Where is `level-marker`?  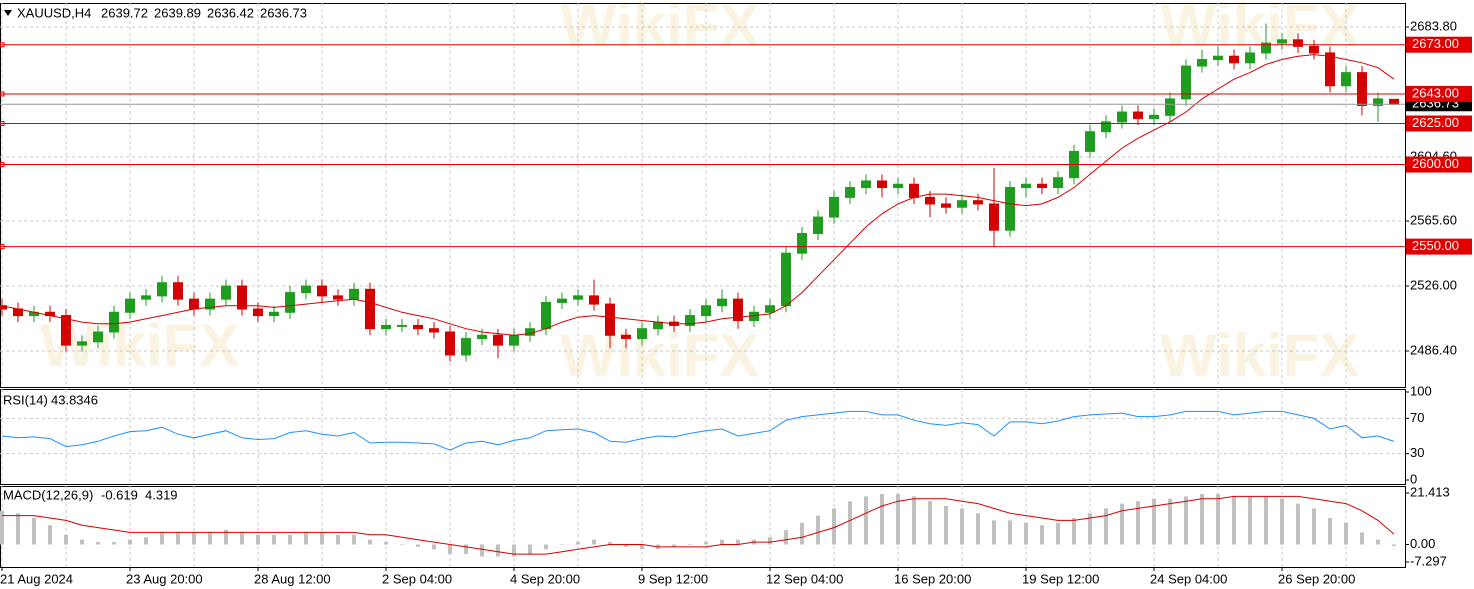
level-marker is located at coordinates (2, 124).